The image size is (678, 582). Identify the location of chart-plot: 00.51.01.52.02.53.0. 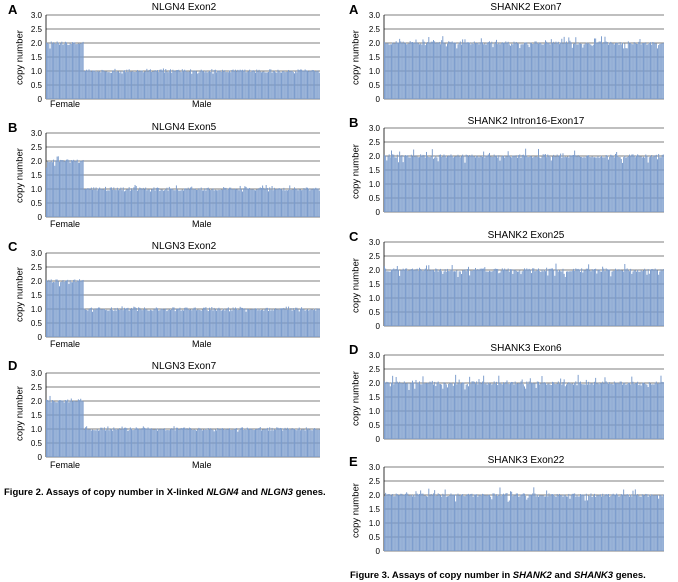
(516, 284).